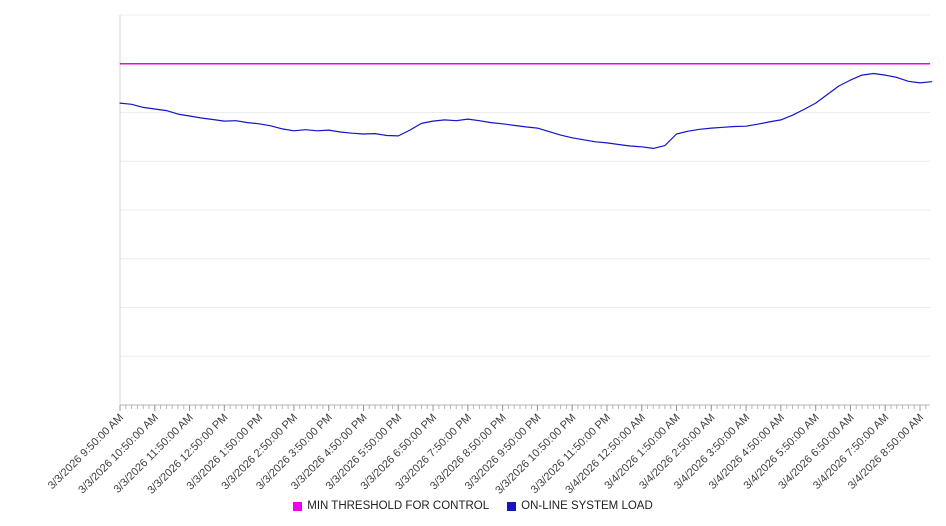  Describe the element at coordinates (526, 110) in the screenshot. I see `system-load-line` at that location.